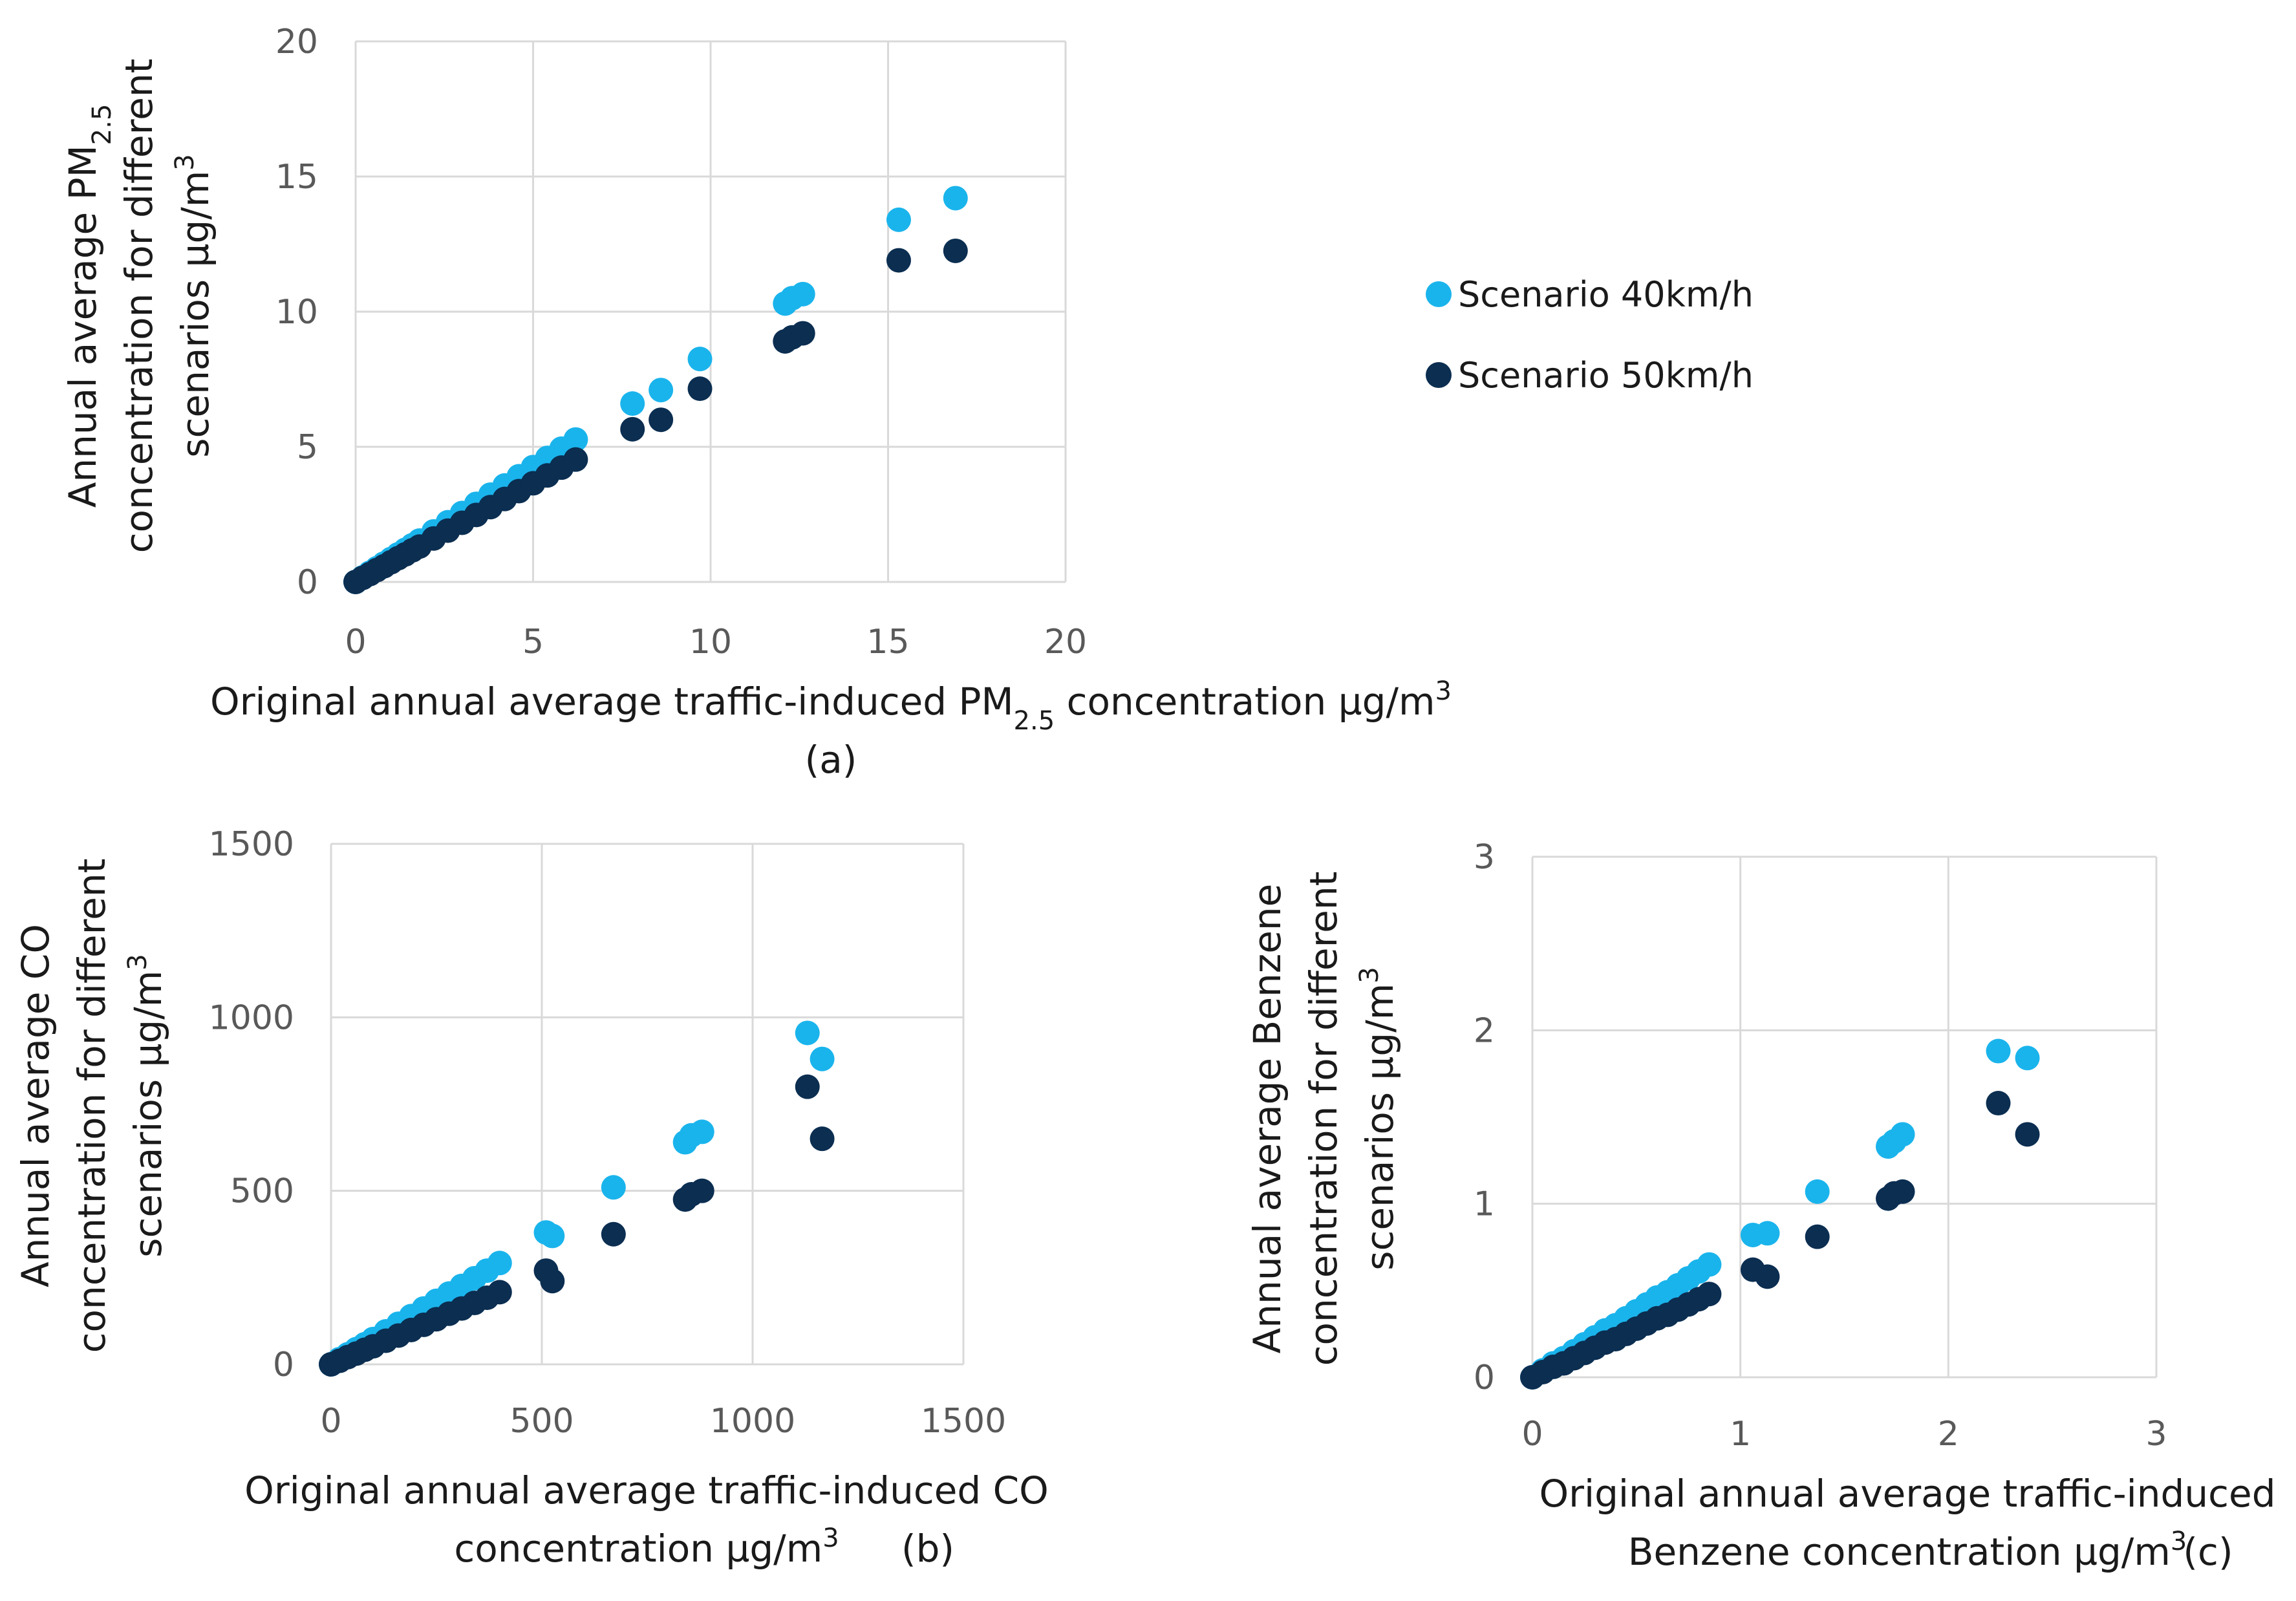  Describe the element at coordinates (1590, 335) in the screenshot. I see `legend: Scenario 40km/h Scenario 50km/h` at that location.